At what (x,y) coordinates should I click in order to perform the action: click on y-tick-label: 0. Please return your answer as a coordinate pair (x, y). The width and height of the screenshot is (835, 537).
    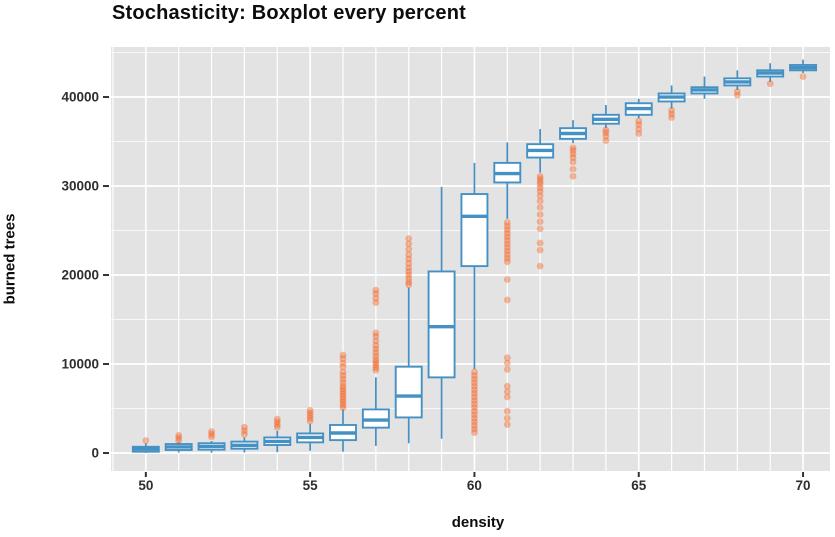
    Looking at the image, I should click on (95, 453).